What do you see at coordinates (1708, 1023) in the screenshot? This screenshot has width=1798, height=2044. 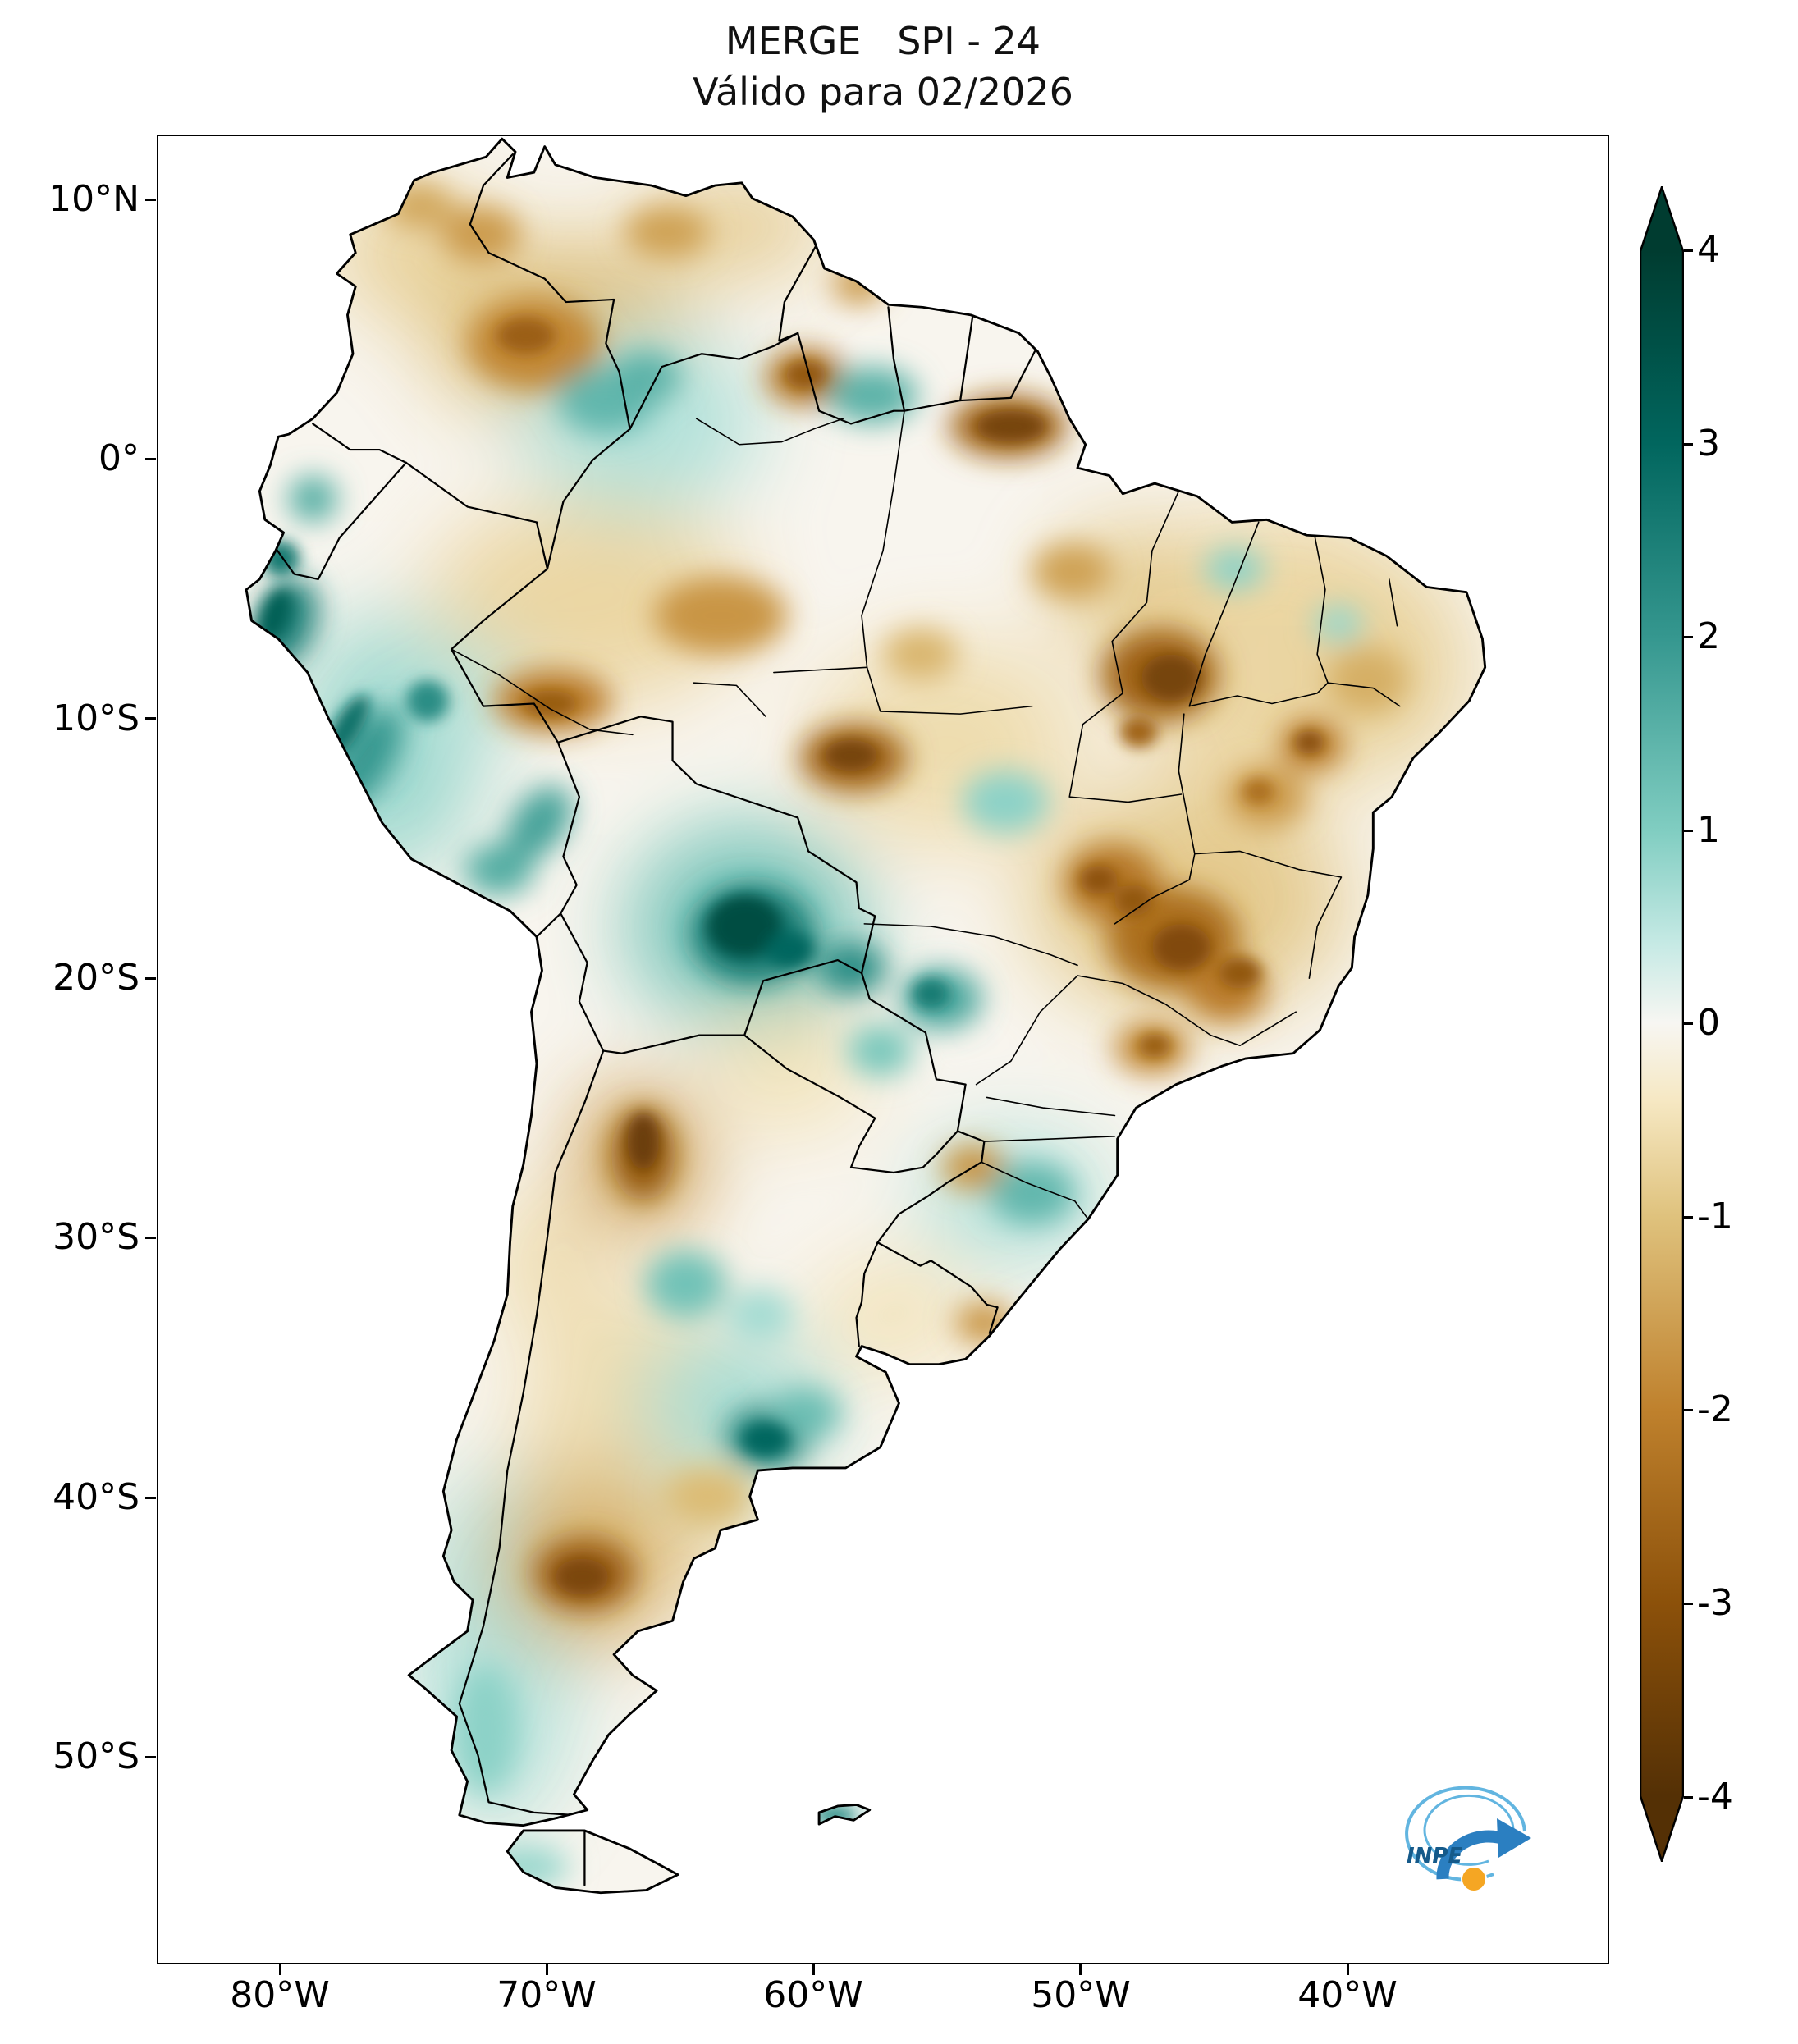 I see `colorbar-tick-label: 0` at bounding box center [1708, 1023].